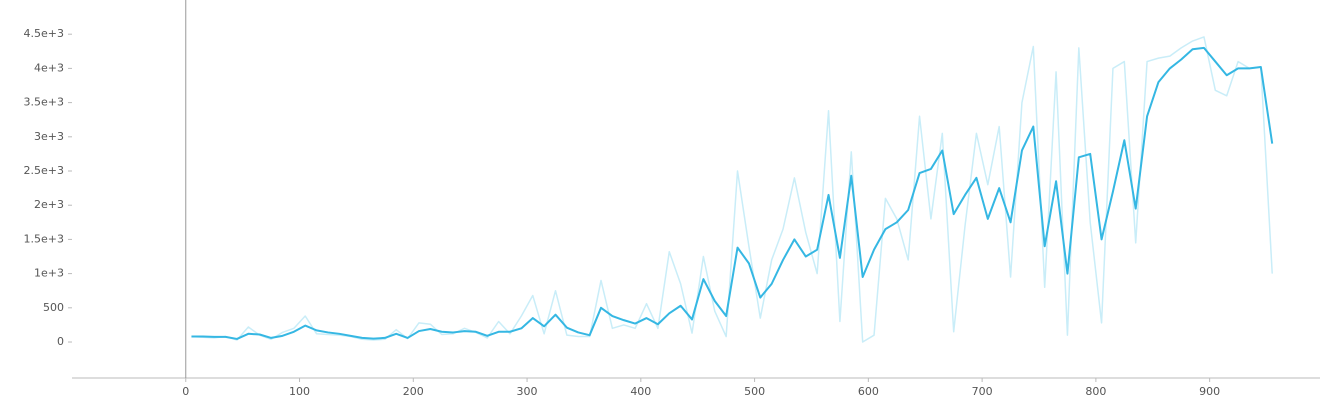  Describe the element at coordinates (44, 102) in the screenshot. I see `y-tick-label: 3.5e+3` at that location.